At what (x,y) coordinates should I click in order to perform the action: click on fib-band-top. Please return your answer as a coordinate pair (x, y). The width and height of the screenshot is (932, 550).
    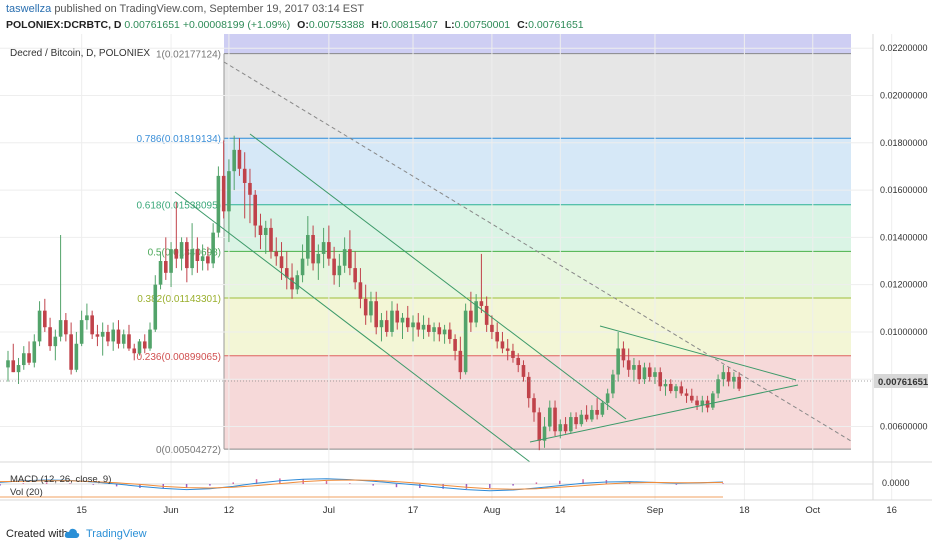
    Looking at the image, I should click on (537, 44).